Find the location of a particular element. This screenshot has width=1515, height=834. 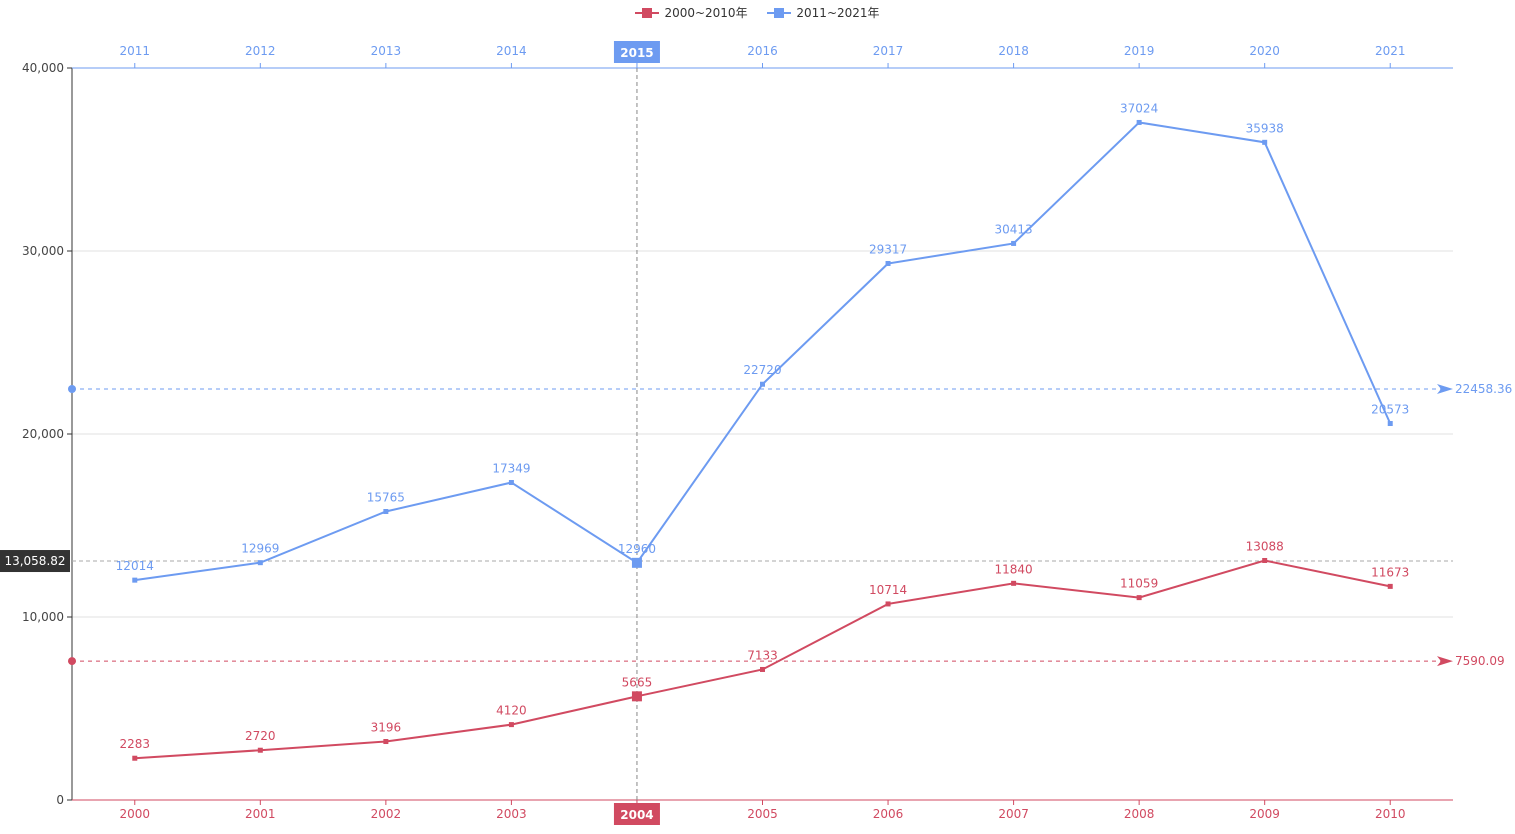

legend-item-2011-2021: 2011~2021年 is located at coordinates (823, 12).